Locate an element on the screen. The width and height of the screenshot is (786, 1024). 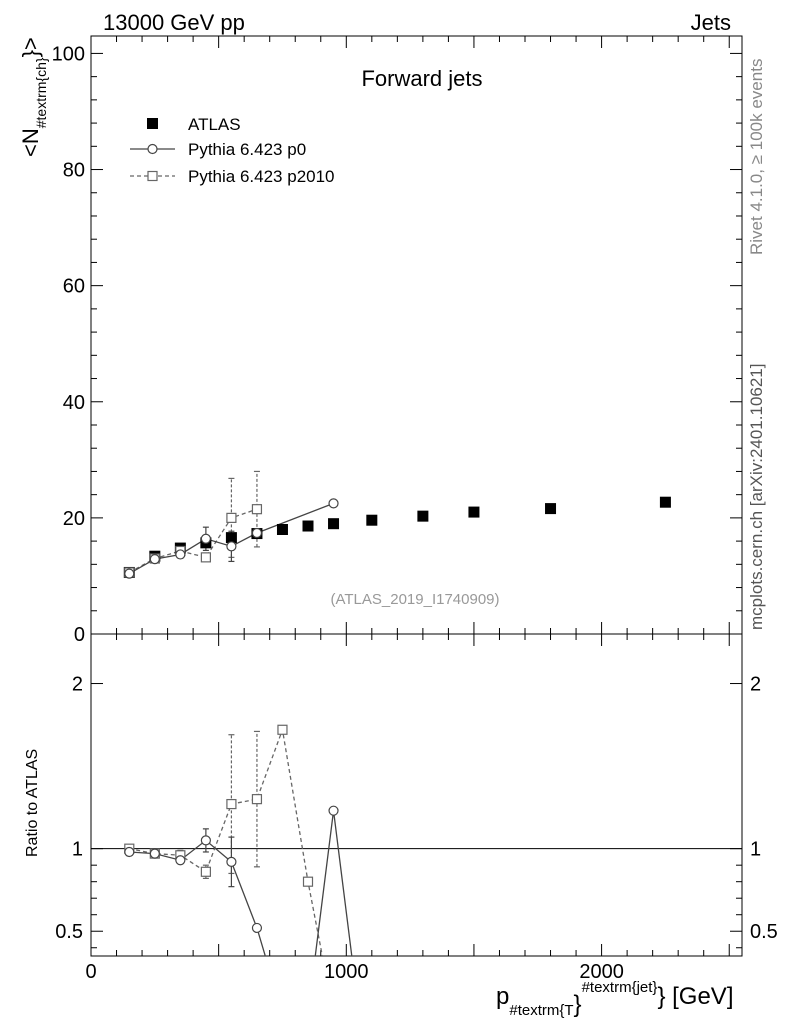
legend-atlas-label: ATLAS is located at coordinates (214, 124).